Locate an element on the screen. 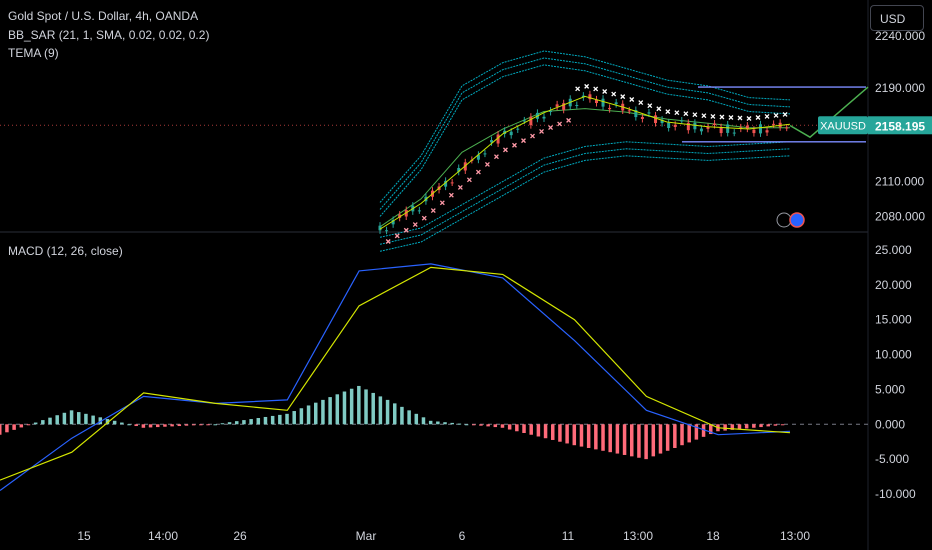 This screenshot has width=932, height=550. time-axis: 15 14:00 26 Mar 6 11 13:00 18 13:00 is located at coordinates (443, 536).